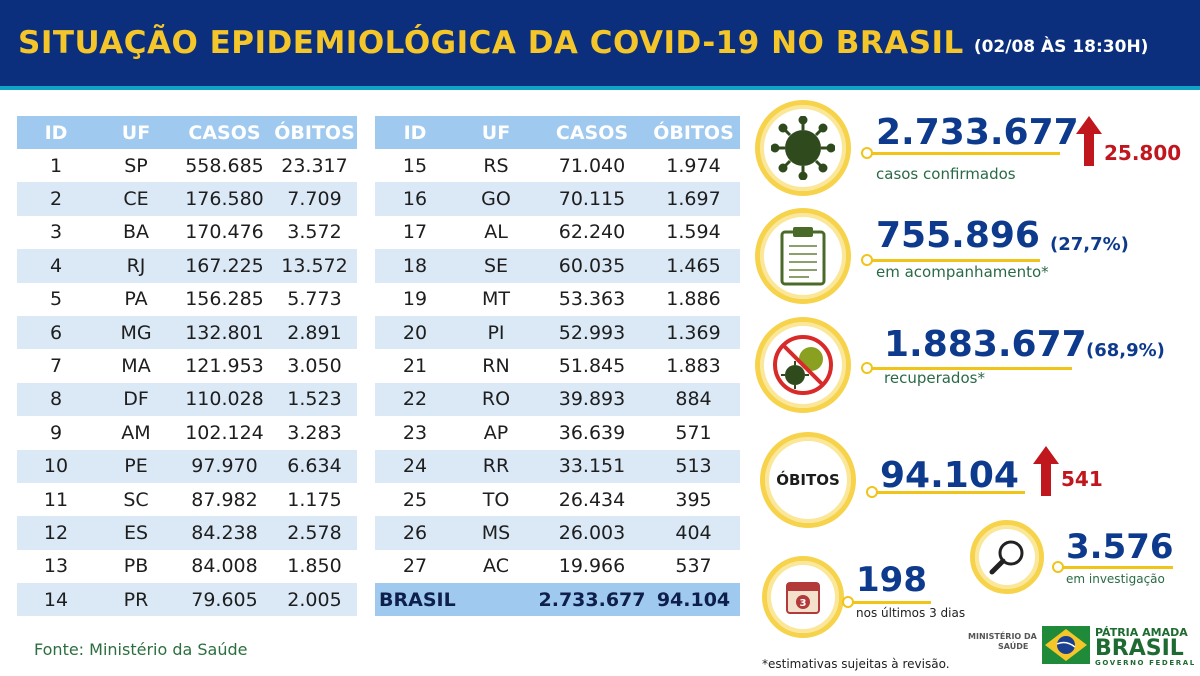  What do you see at coordinates (946, 174) in the screenshot?
I see `confirmed-label: casos confirmados` at bounding box center [946, 174].